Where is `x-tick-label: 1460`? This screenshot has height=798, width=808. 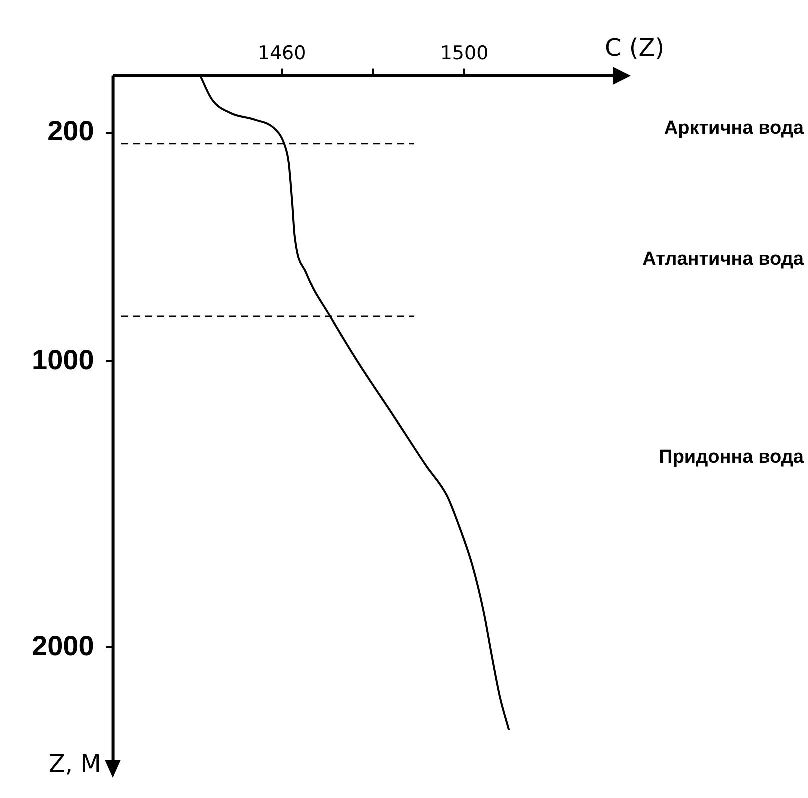 x-tick-label: 1460 is located at coordinates (282, 53).